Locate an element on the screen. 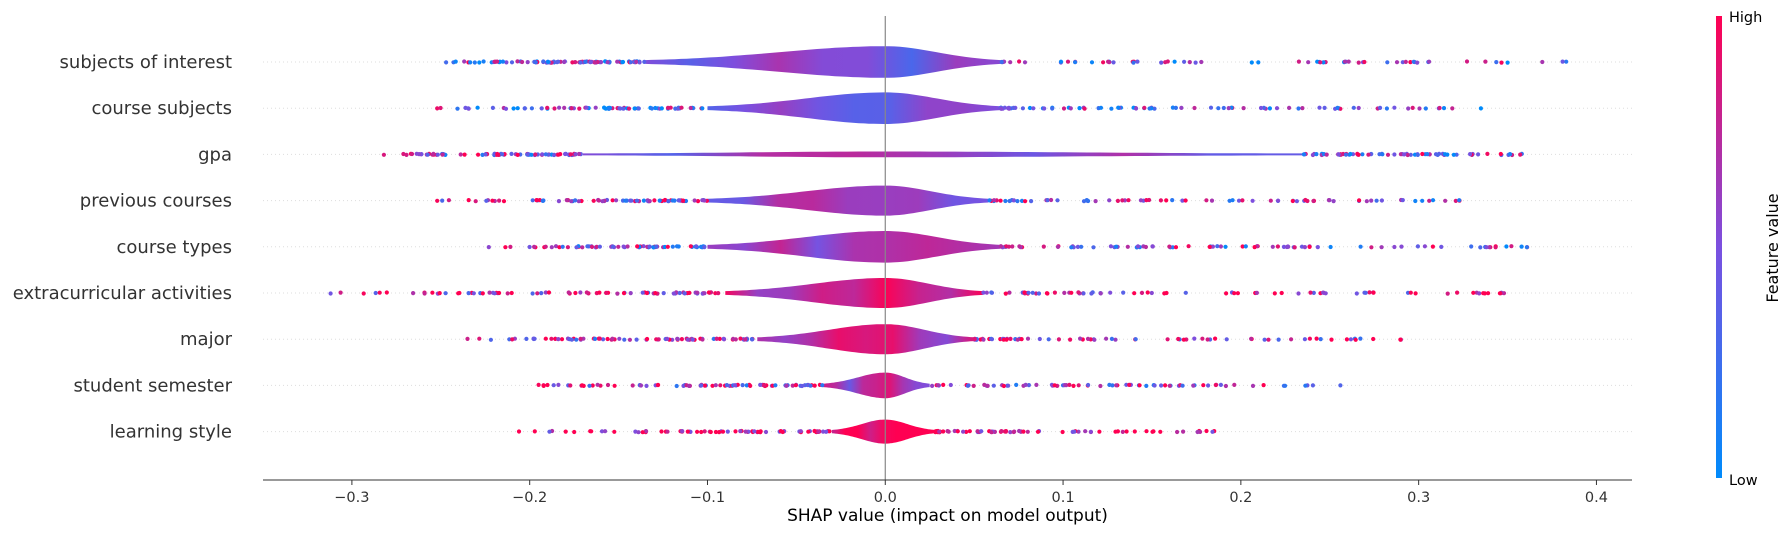 The image size is (1785, 536). x-tick-label: 0.0 is located at coordinates (885, 498).